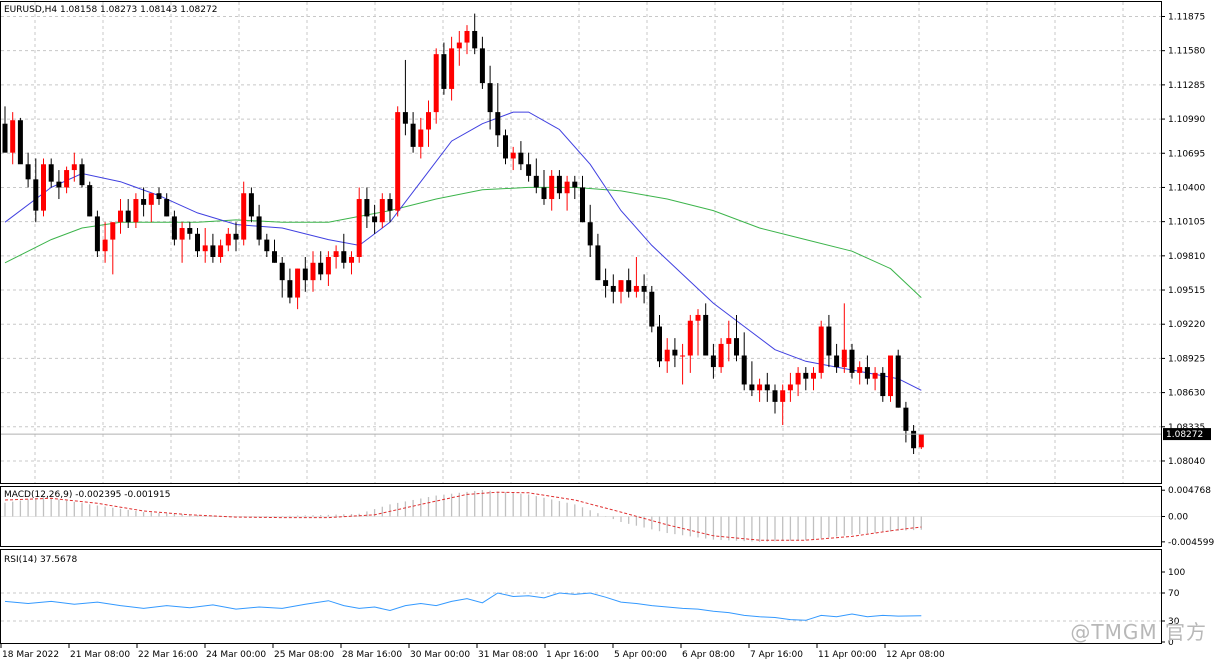 The width and height of the screenshot is (1215, 667). I want to click on macd-indicator, so click(581, 516).